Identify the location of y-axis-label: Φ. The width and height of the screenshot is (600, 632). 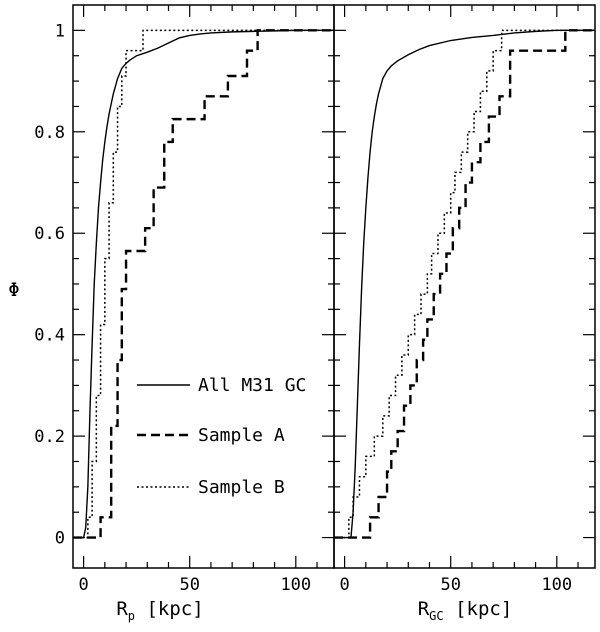
(13, 290).